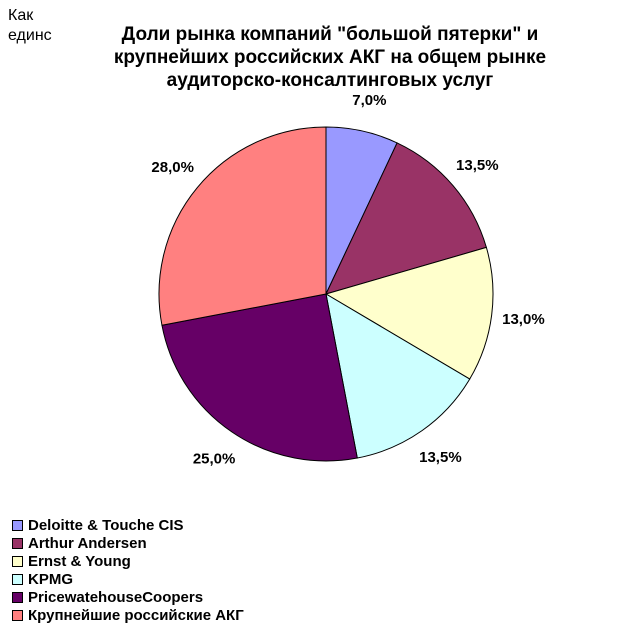 The image size is (643, 628). I want to click on legend-label: PricewatehouseCoopers, so click(116, 597).